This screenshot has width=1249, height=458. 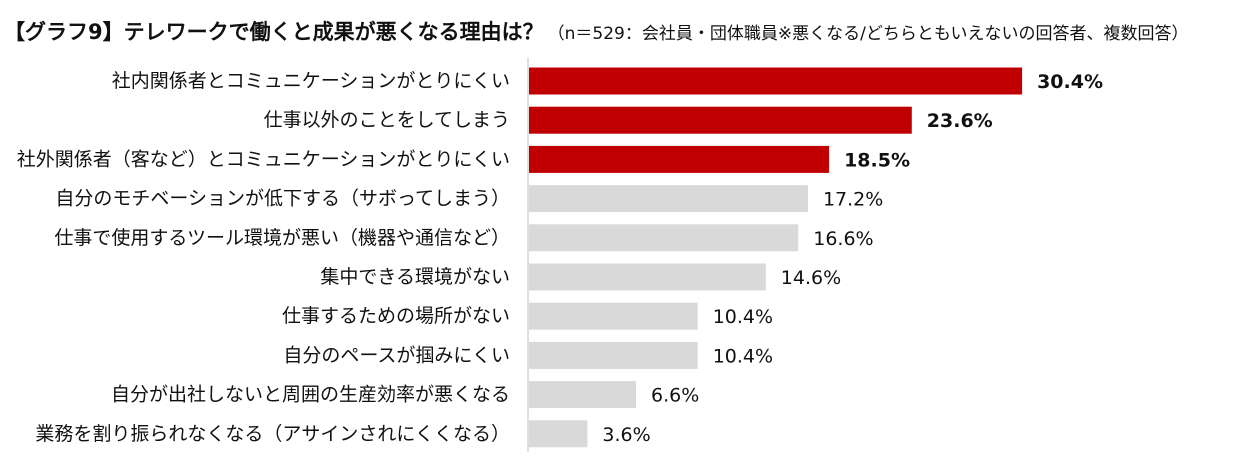 I want to click on data-label: 23.6%, so click(x=960, y=121).